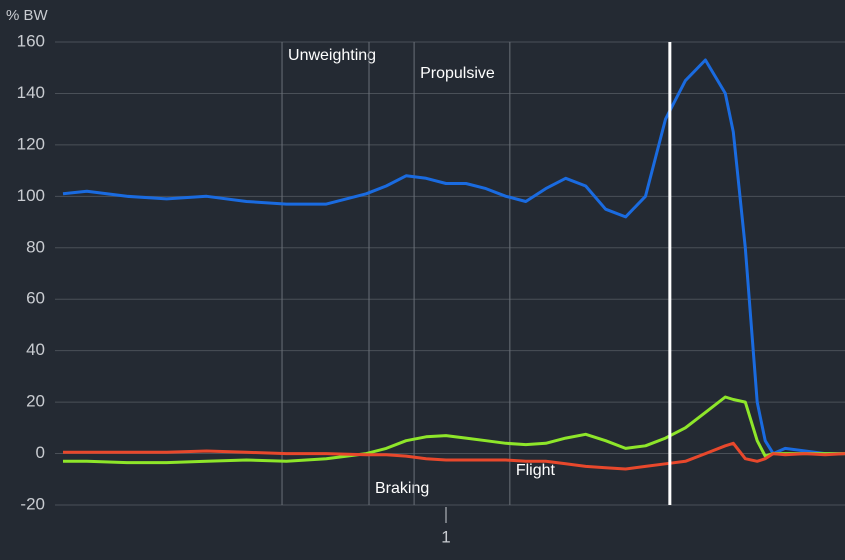 This screenshot has height=560, width=845. What do you see at coordinates (35, 401) in the screenshot?
I see `y-tick-label: 20` at bounding box center [35, 401].